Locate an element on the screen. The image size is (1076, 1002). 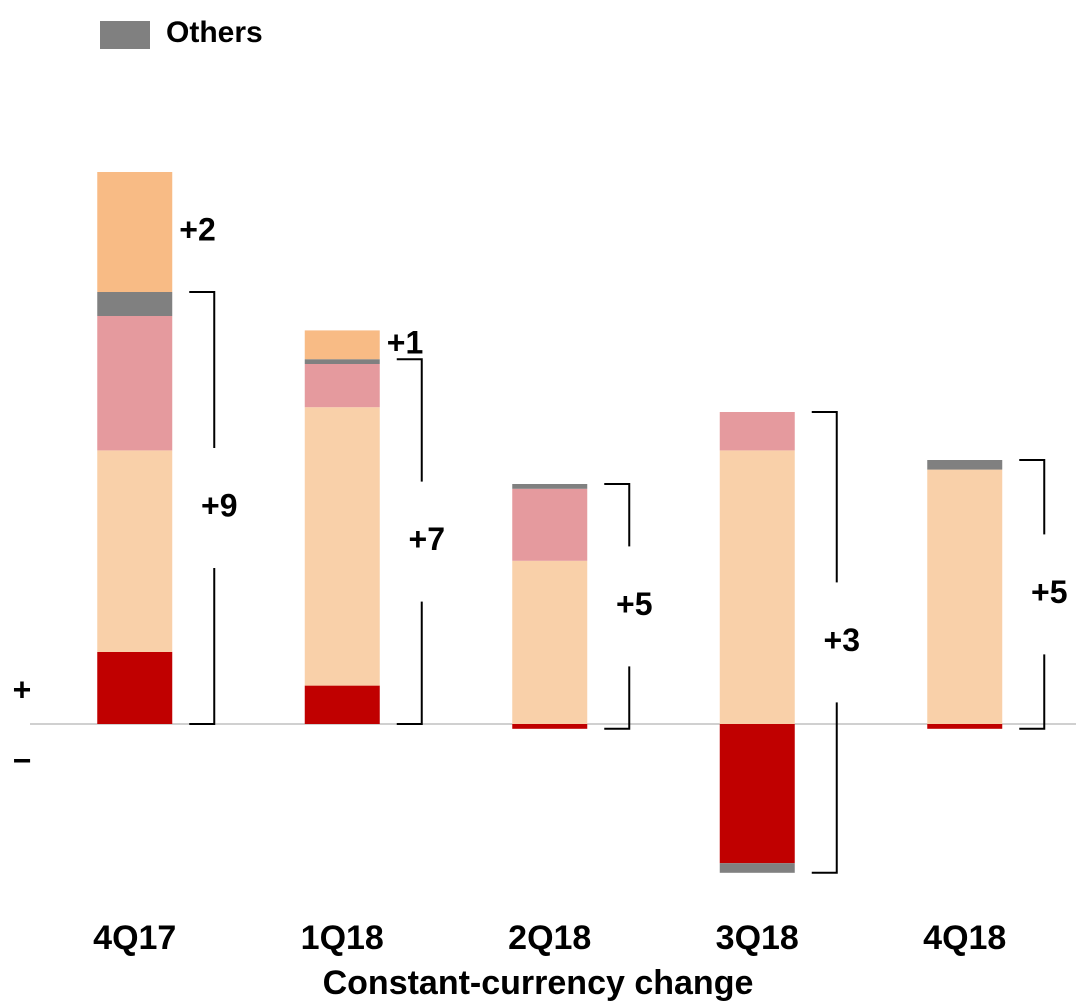
legend-label: Others is located at coordinates (214, 32).